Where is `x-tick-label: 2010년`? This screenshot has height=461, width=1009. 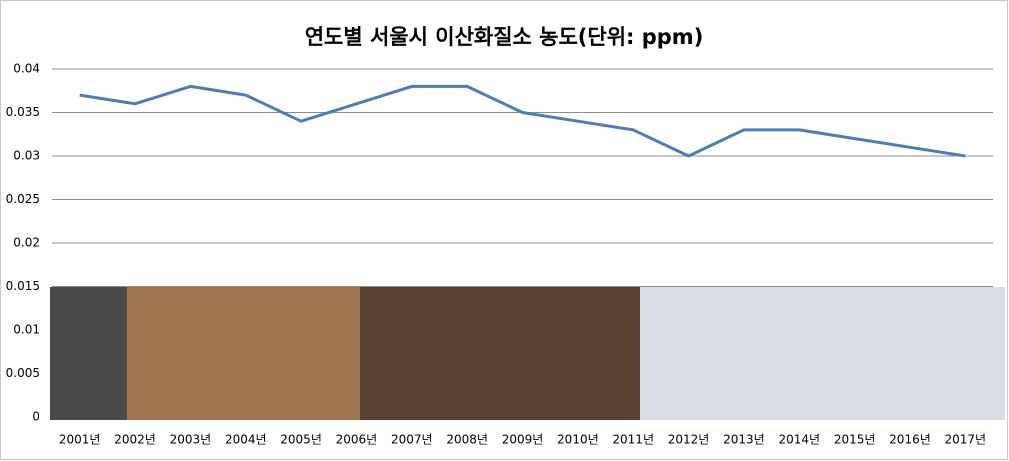 x-tick-label: 2010년 is located at coordinates (578, 440).